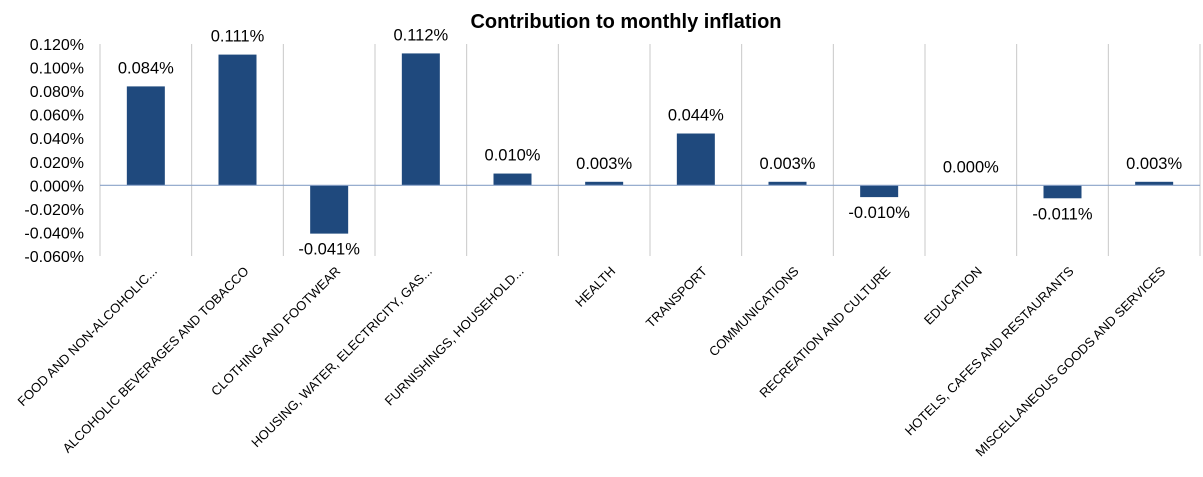 This screenshot has width=1203, height=477. What do you see at coordinates (1062, 214) in the screenshot?
I see `data-label: -0.011%` at bounding box center [1062, 214].